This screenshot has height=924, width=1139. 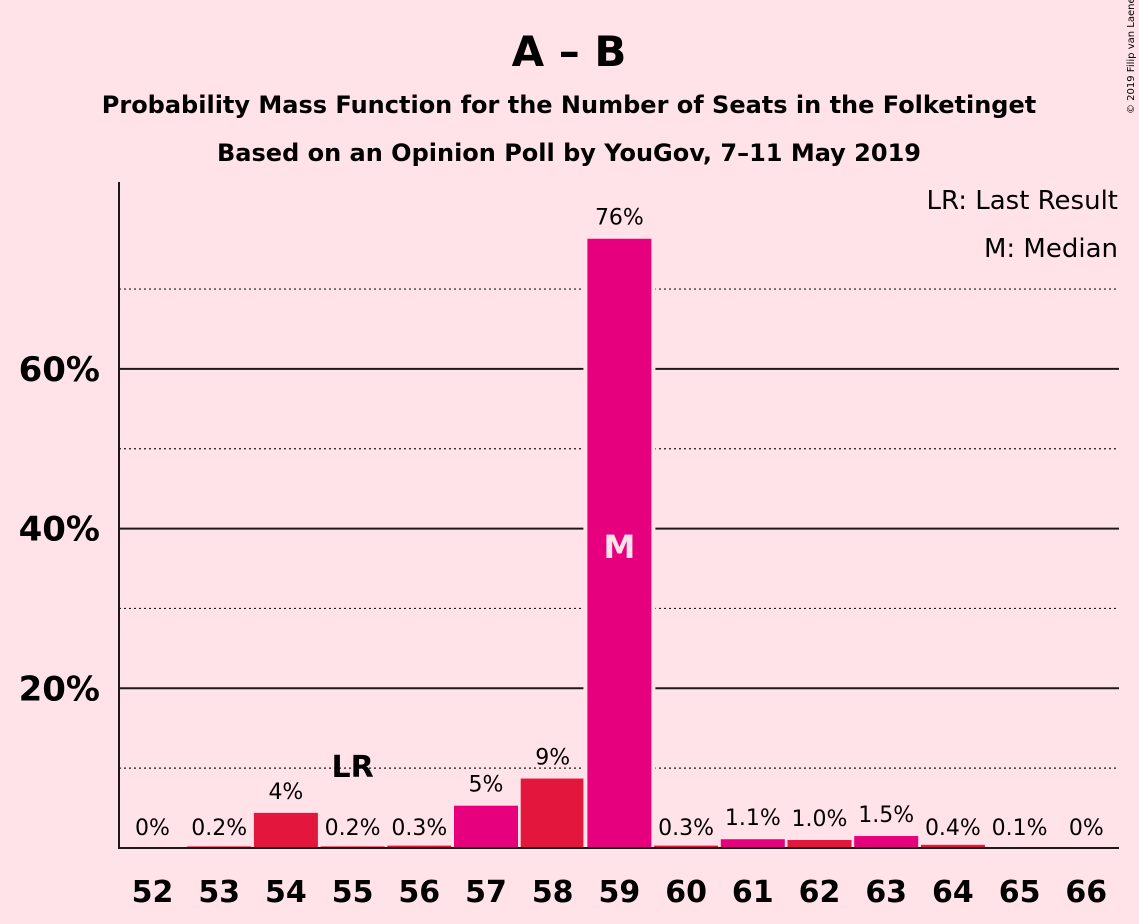 What do you see at coordinates (1022, 201) in the screenshot?
I see `legend-last-result: LR: Last Result` at bounding box center [1022, 201].